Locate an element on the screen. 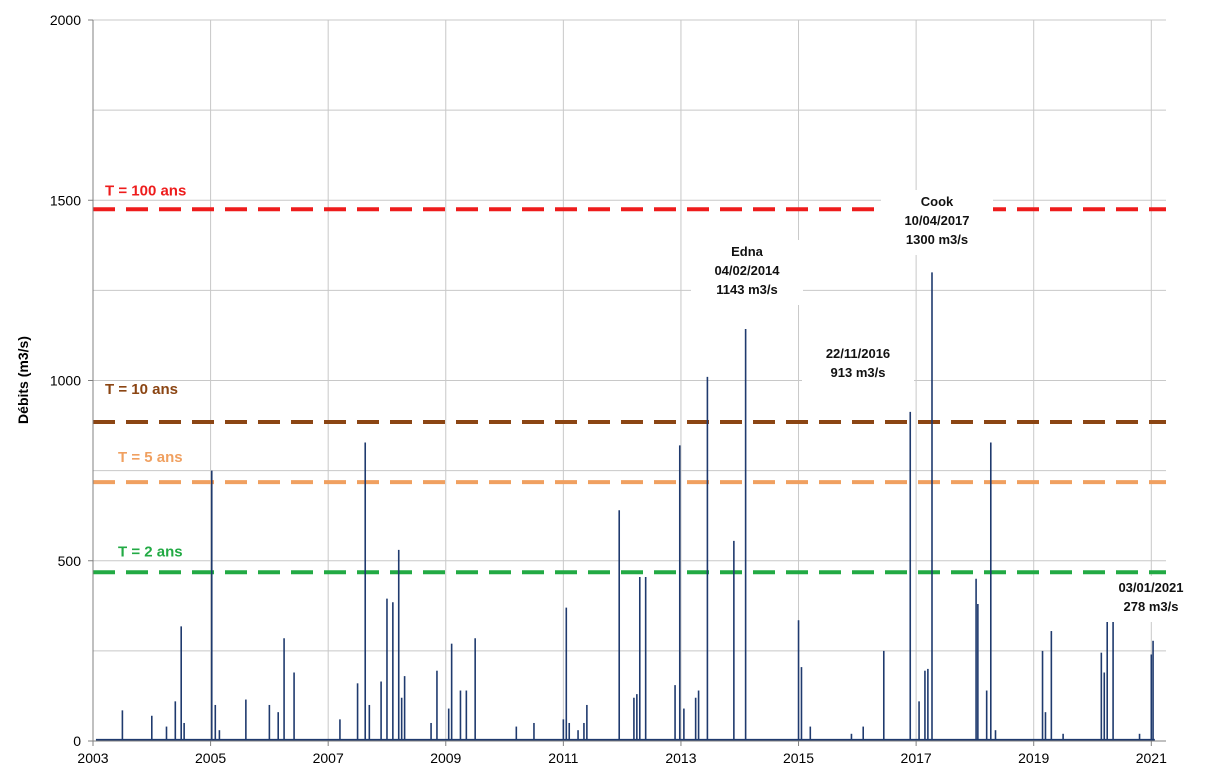  x-tick-label: 2011 is located at coordinates (563, 758).